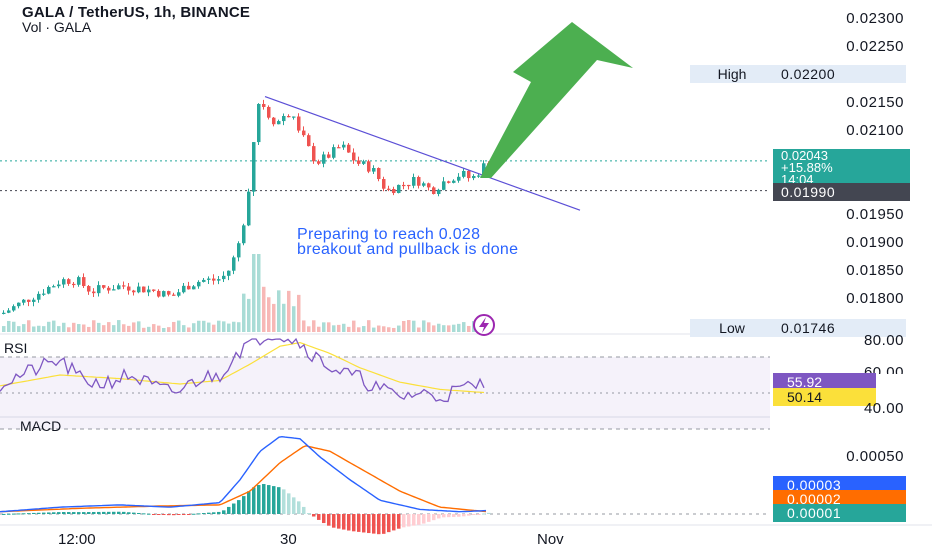 The height and width of the screenshot is (550, 932). Describe the element at coordinates (41, 426) in the screenshot. I see `macd-label: MACD` at that location.